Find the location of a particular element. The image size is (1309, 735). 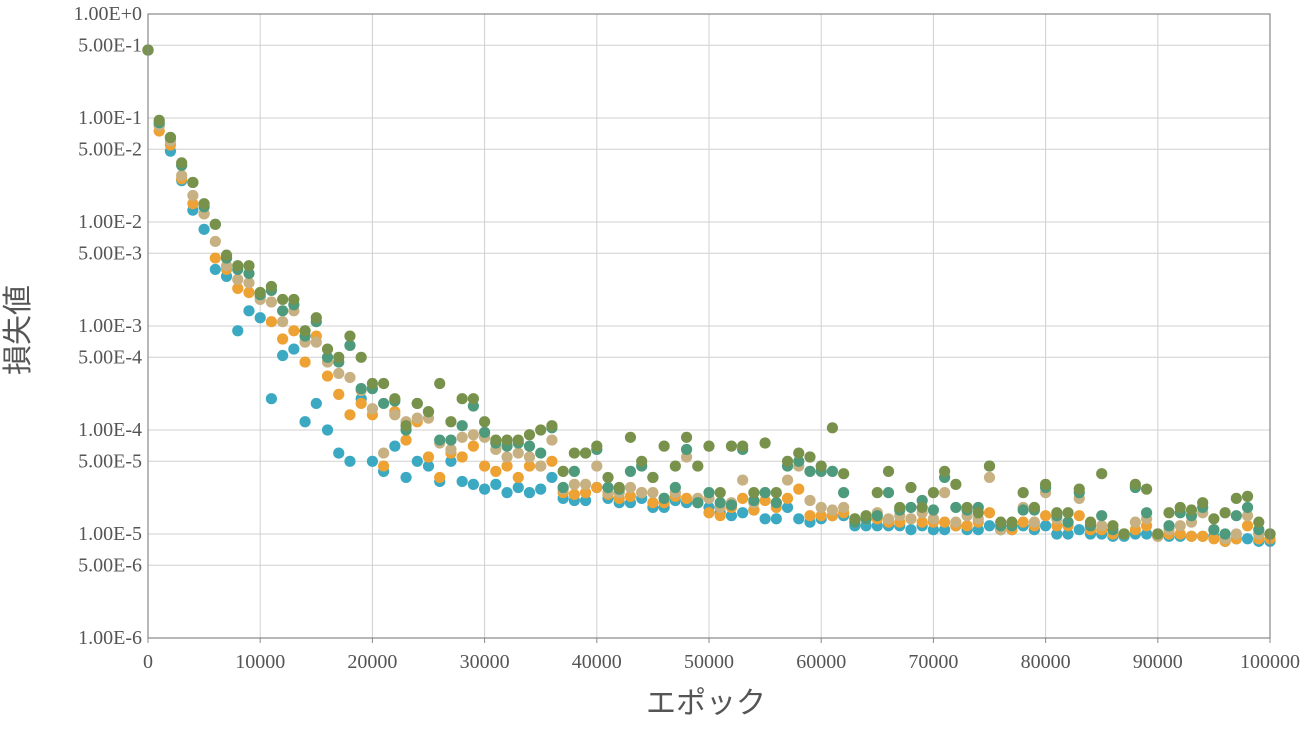

x-tick-label: 10000 is located at coordinates (260, 662).